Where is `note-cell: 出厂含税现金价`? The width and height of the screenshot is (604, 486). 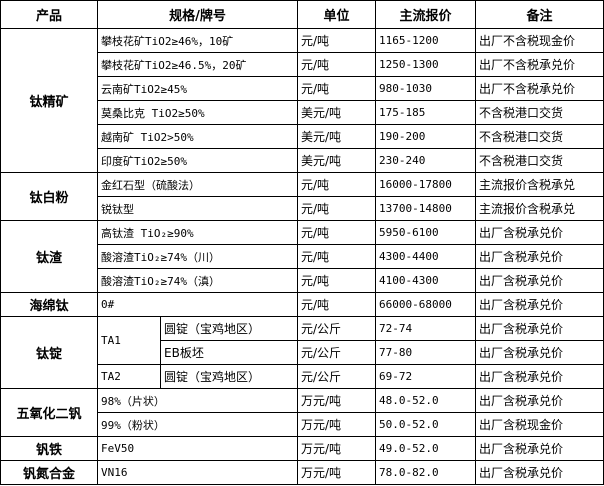
note-cell: 出厂含税现金价 is located at coordinates (539, 424).